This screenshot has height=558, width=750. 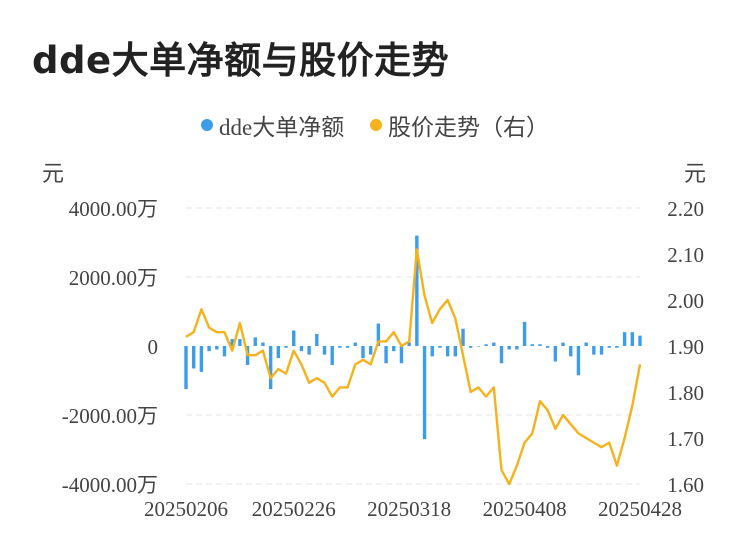 What do you see at coordinates (685, 347) in the screenshot?
I see `right-axis-tick-label: 1.90` at bounding box center [685, 347].